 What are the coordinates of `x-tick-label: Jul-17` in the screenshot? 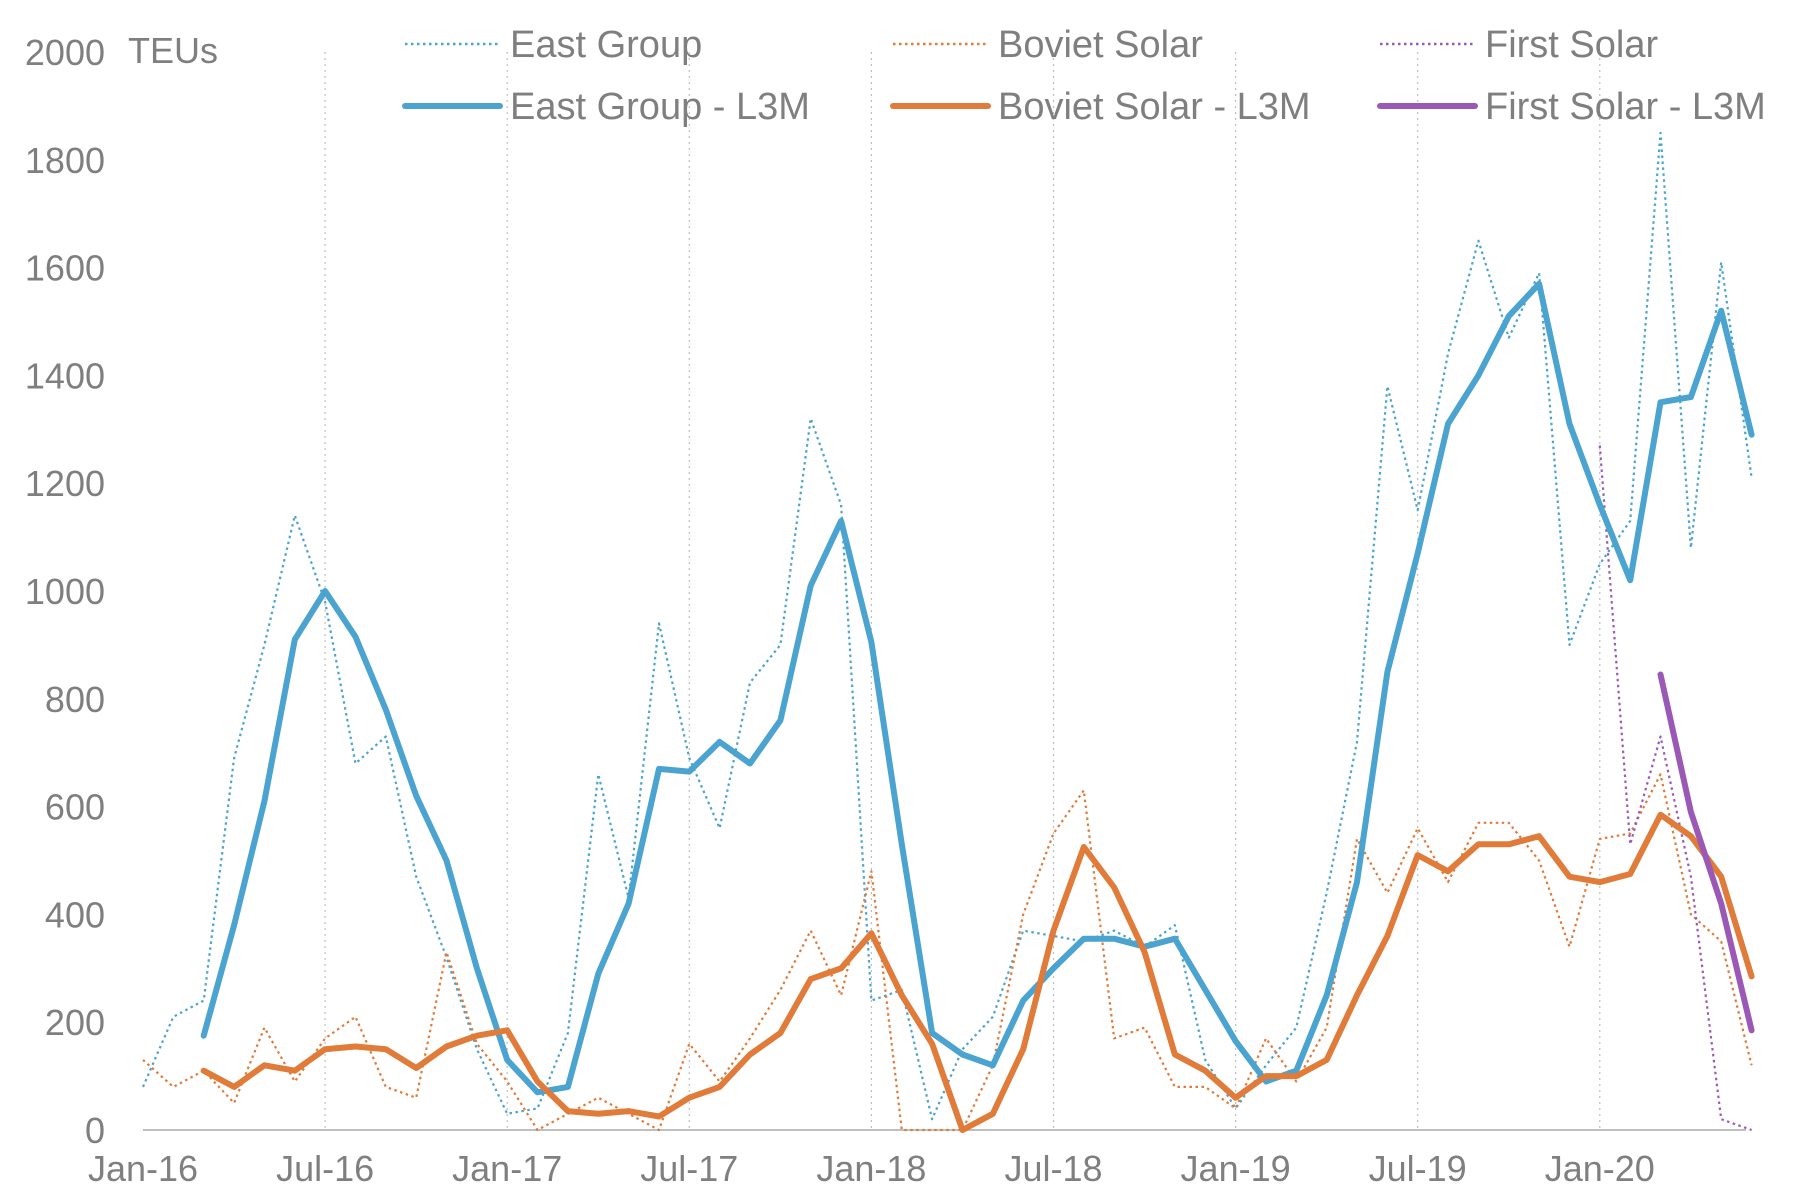 It's located at (689, 1168).